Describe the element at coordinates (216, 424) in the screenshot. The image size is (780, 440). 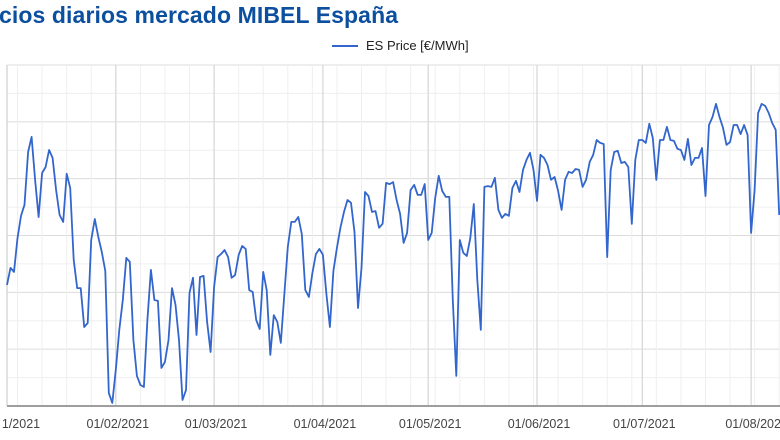
I see `x-tick-label: 01/03/2021` at that location.